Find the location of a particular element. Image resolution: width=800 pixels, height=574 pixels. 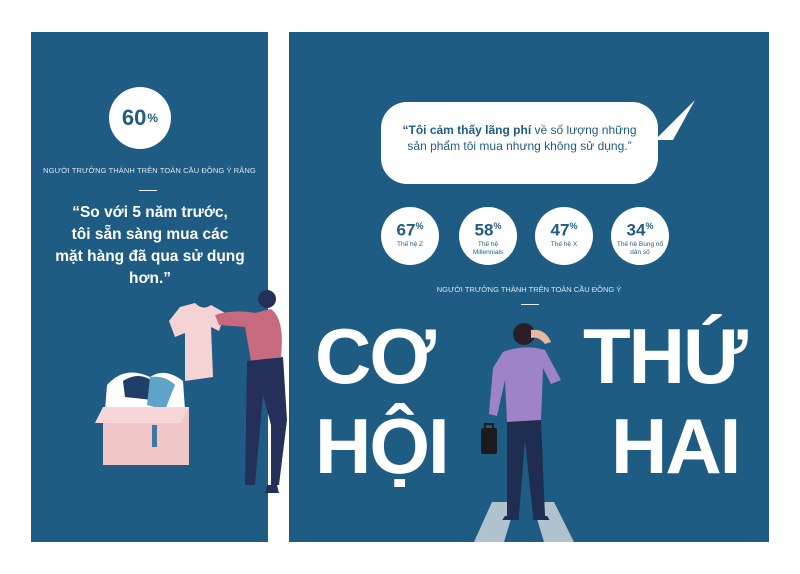

stat-value: 67 is located at coordinates (406, 230).